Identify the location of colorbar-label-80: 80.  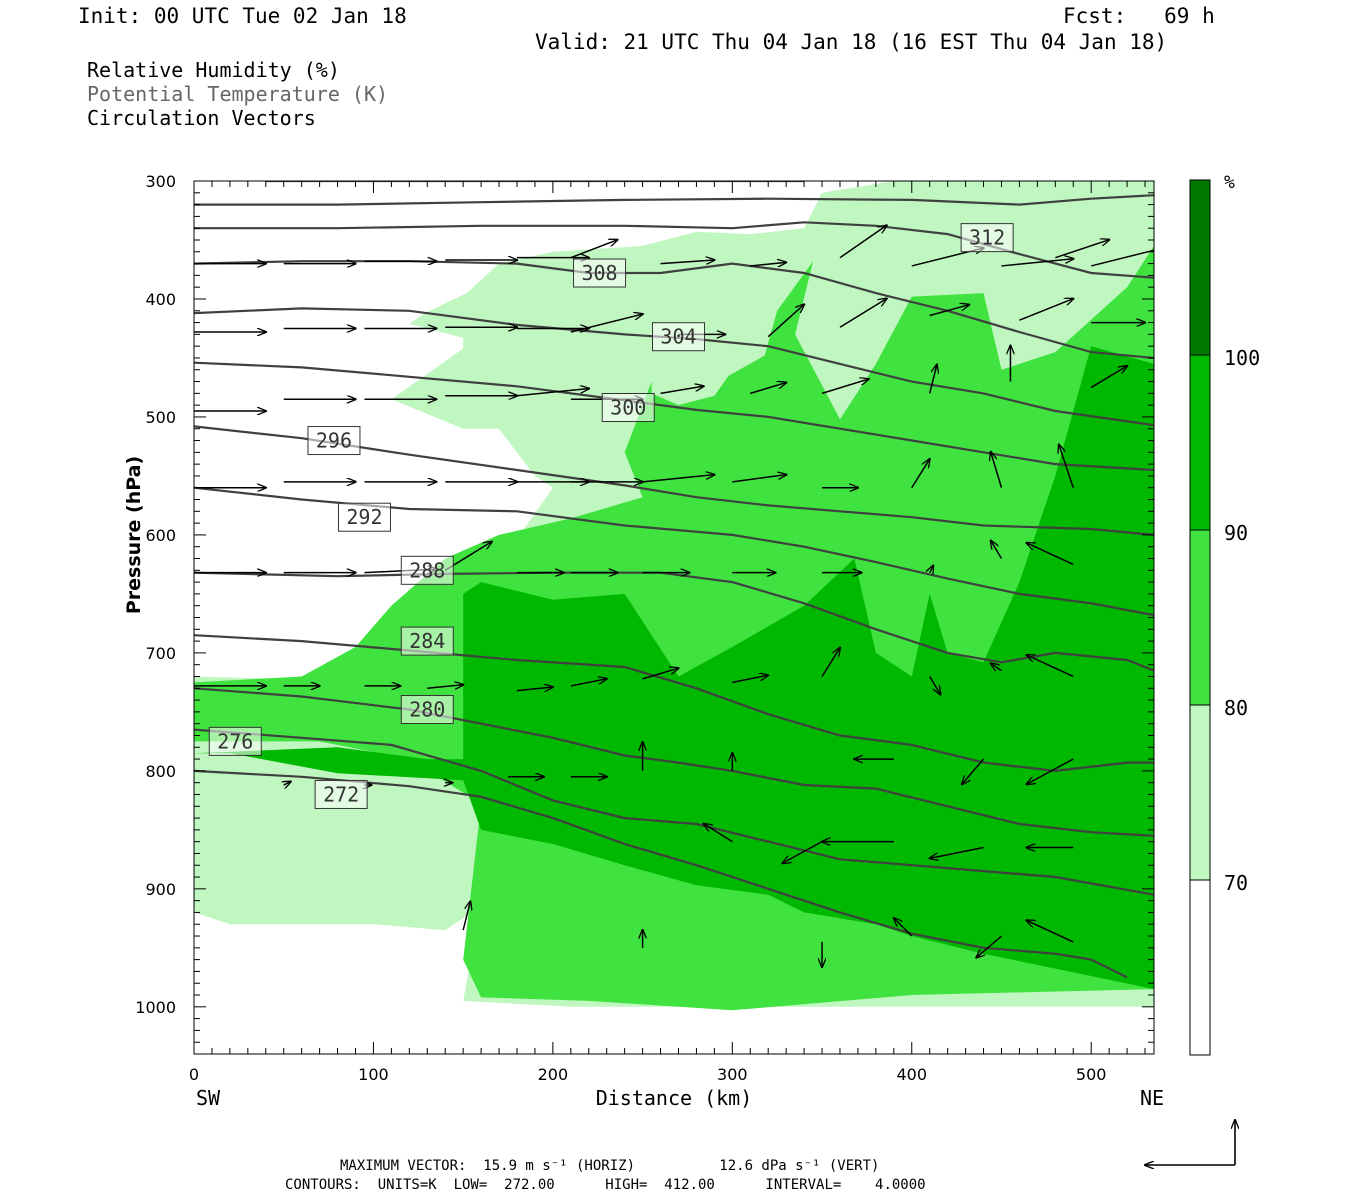
(1236, 708).